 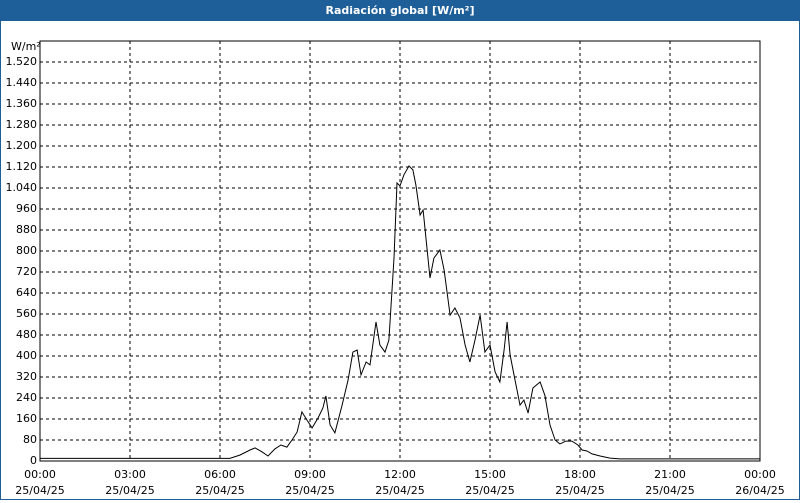 What do you see at coordinates (26, 355) in the screenshot?
I see `y-tick-label: 400` at bounding box center [26, 355].